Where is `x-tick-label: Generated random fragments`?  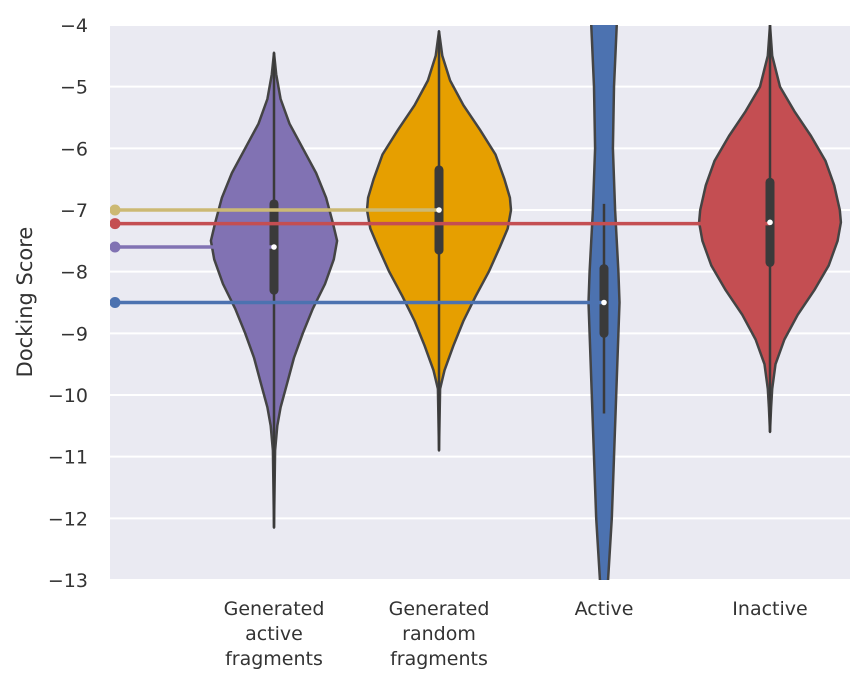 x-tick-label: Generated random fragments is located at coordinates (439, 634).